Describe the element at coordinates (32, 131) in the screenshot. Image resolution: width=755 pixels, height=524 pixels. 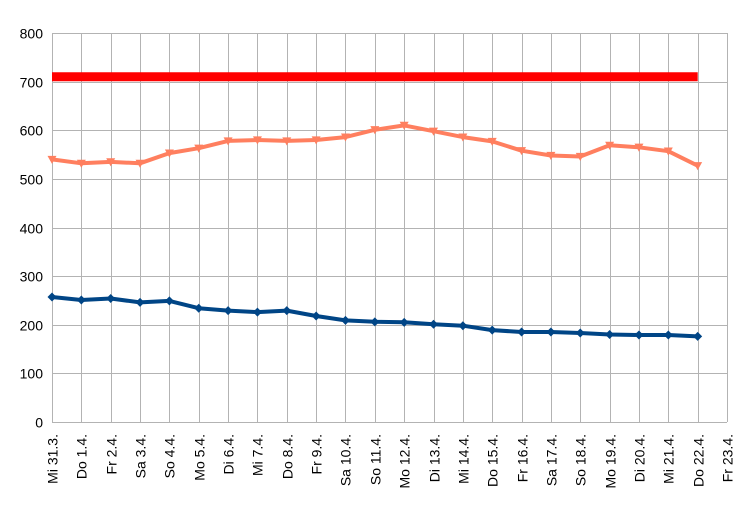
I see `y-tick-label: 600` at that location.